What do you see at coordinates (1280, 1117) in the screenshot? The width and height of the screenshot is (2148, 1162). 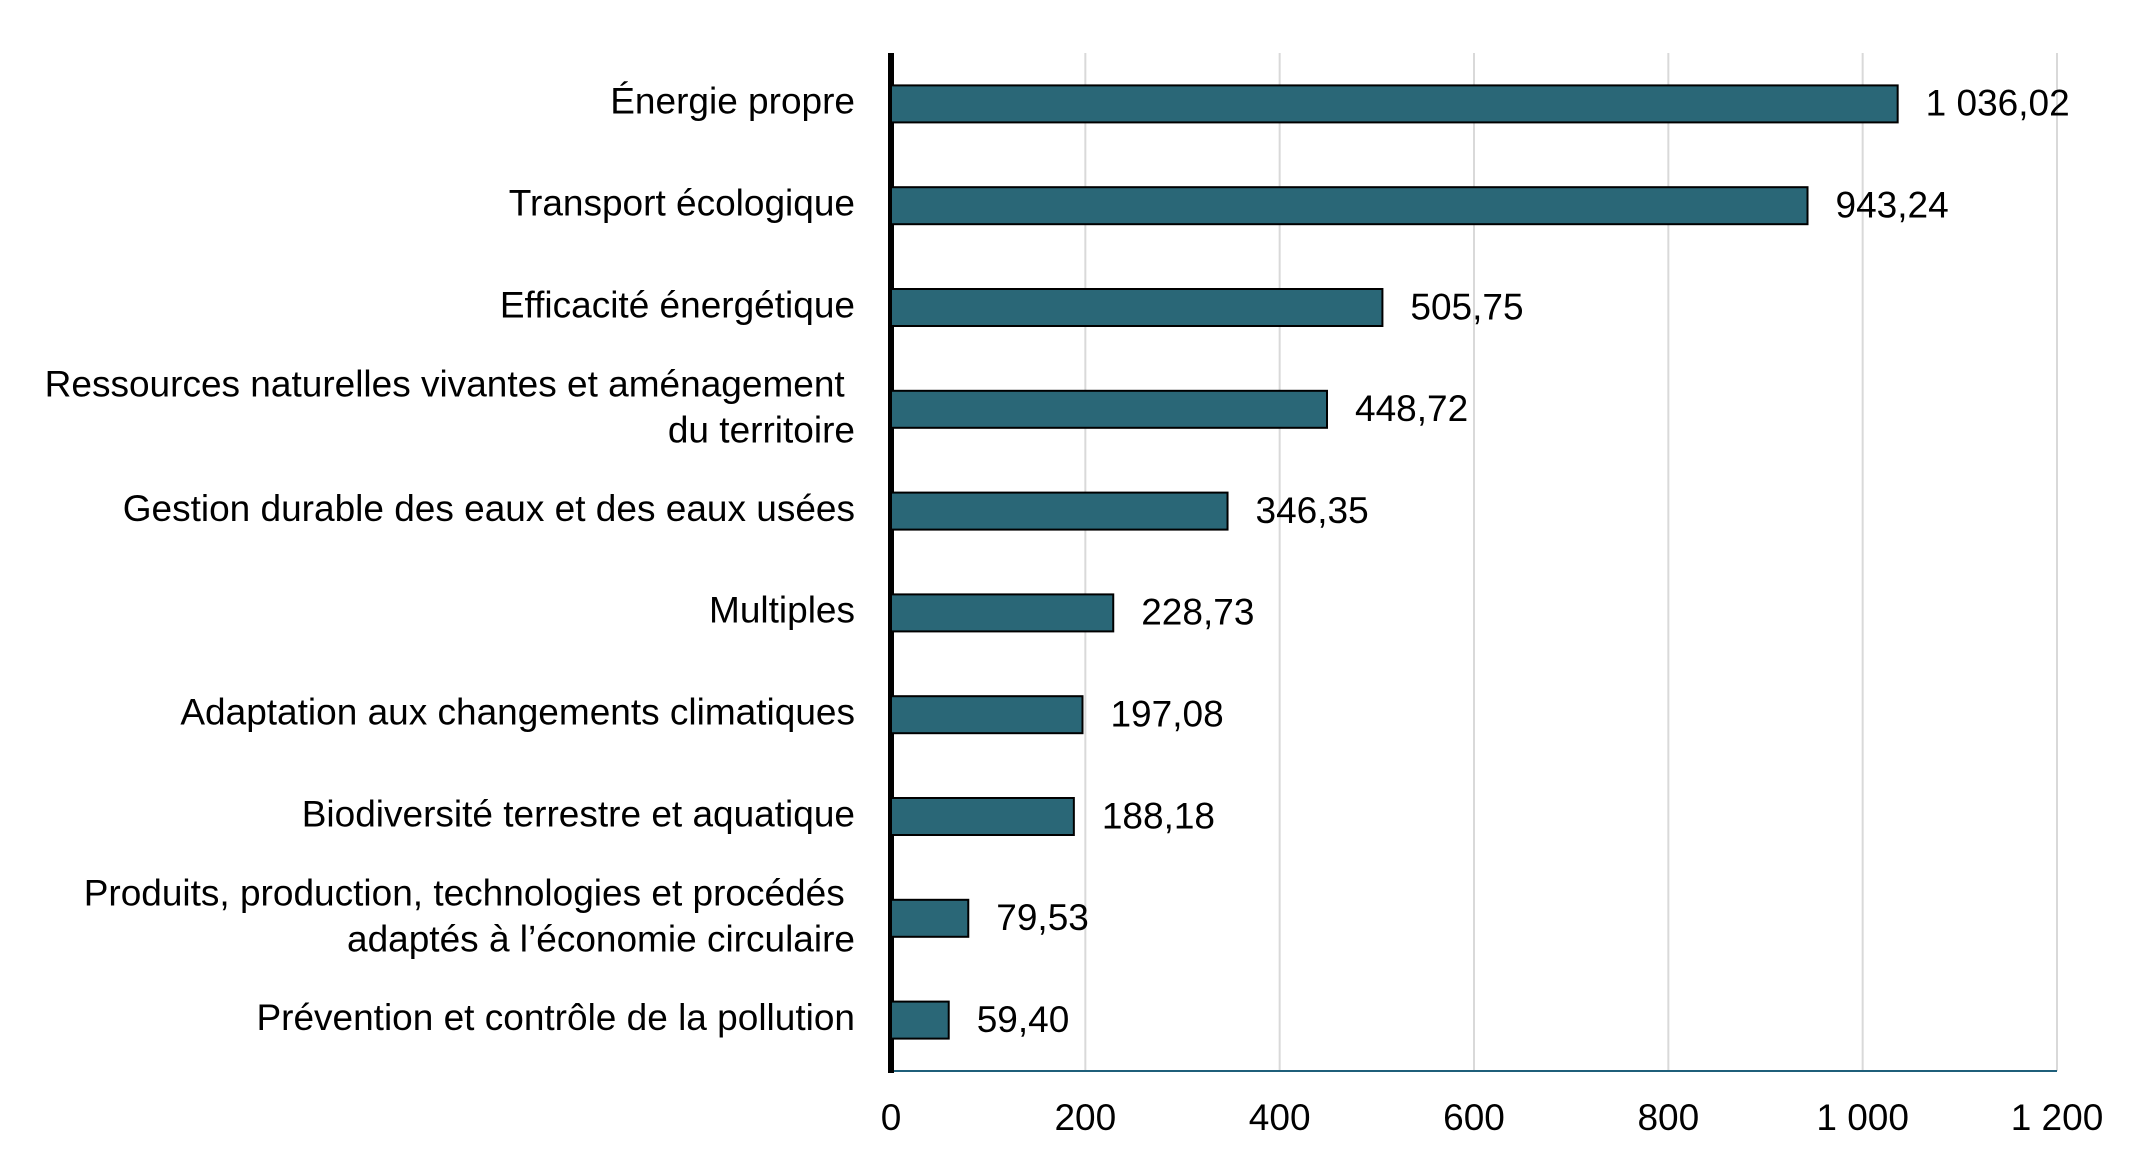 I see `x-tick-label: 400` at bounding box center [1280, 1117].